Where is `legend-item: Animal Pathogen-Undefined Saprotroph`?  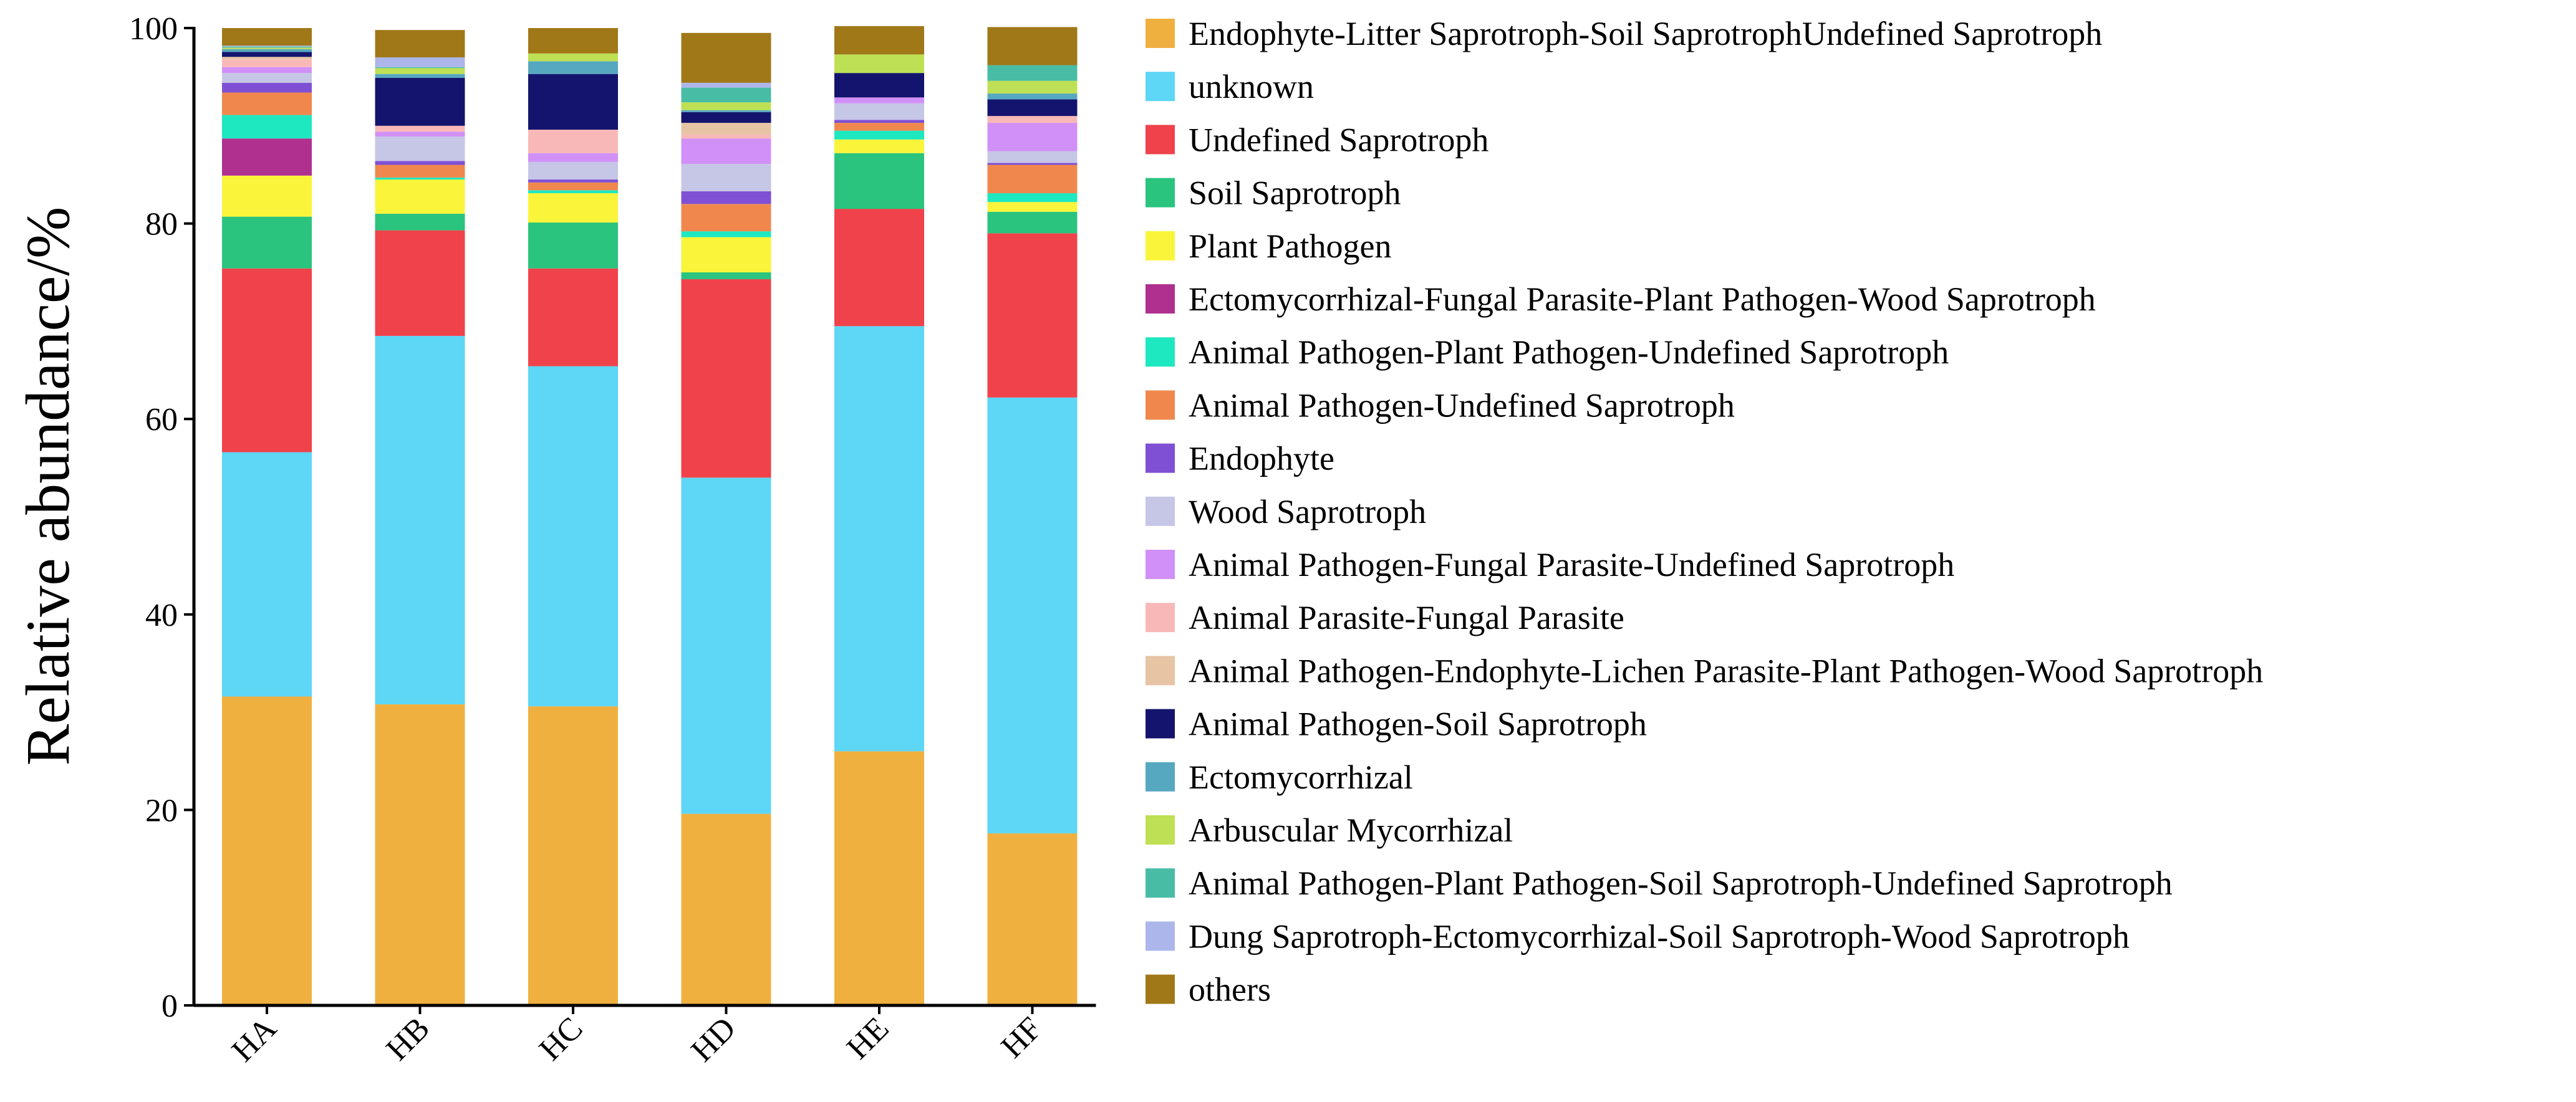
legend-item: Animal Pathogen-Undefined Saprotroph is located at coordinates (1440, 405).